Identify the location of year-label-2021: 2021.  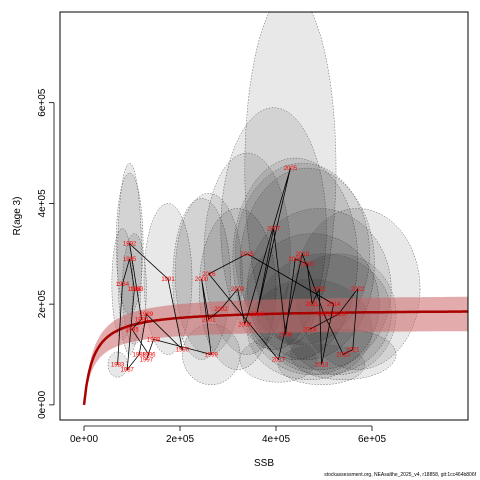
(353, 350).